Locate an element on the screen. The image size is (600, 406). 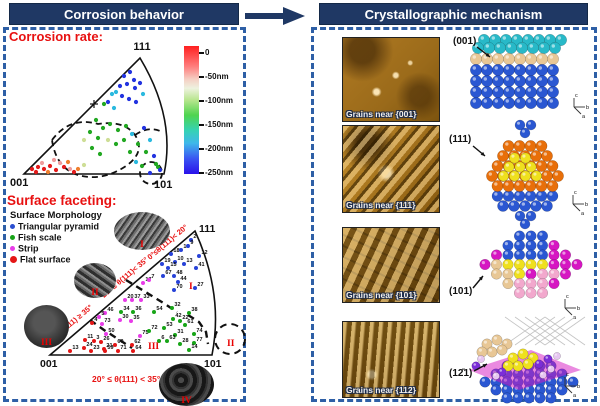
legend-item-label: Fish scale is located at coordinates (40, 237).